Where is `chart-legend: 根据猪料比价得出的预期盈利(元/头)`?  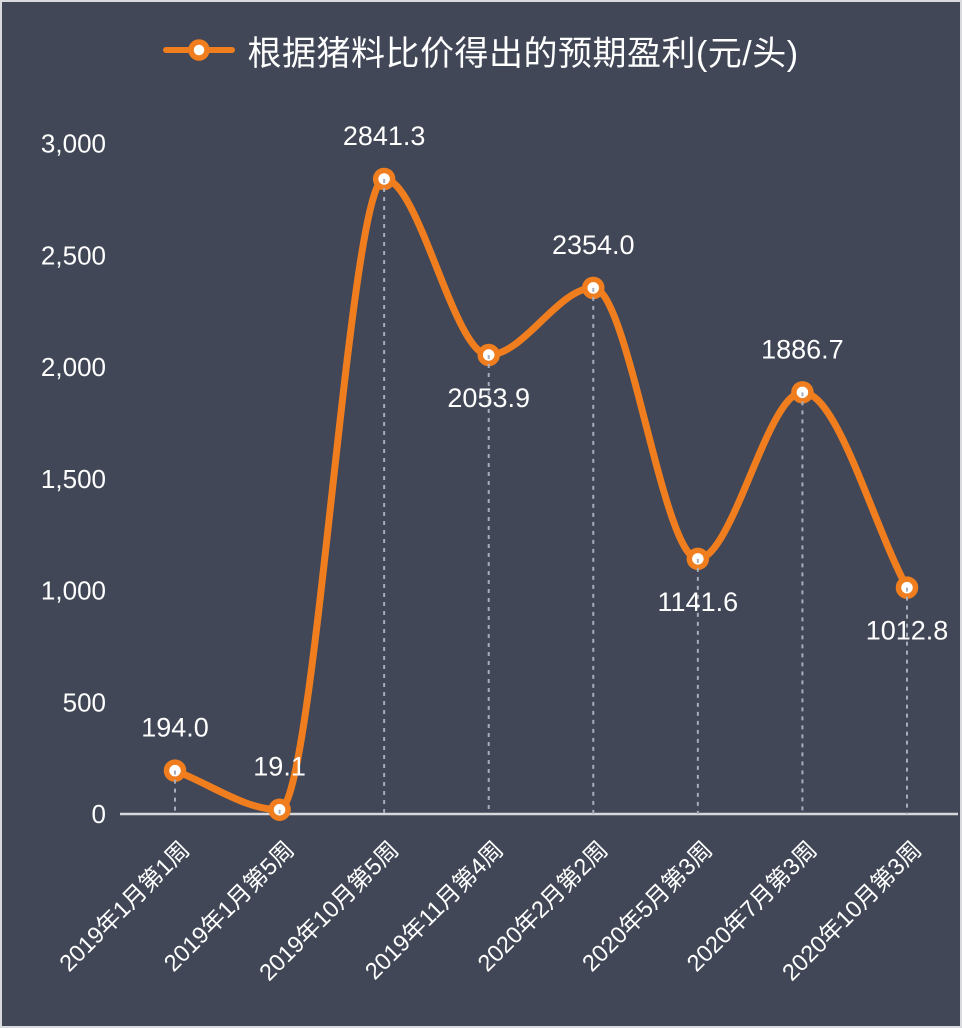 chart-legend: 根据猪料比价得出的预期盈利(元/头) is located at coordinates (481, 50).